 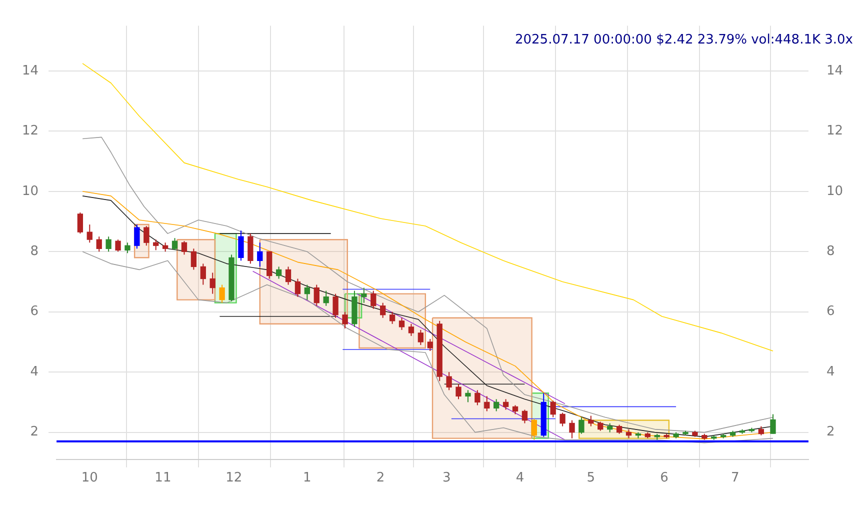 I want to click on y-tick-label: 4, so click(x=34, y=372).